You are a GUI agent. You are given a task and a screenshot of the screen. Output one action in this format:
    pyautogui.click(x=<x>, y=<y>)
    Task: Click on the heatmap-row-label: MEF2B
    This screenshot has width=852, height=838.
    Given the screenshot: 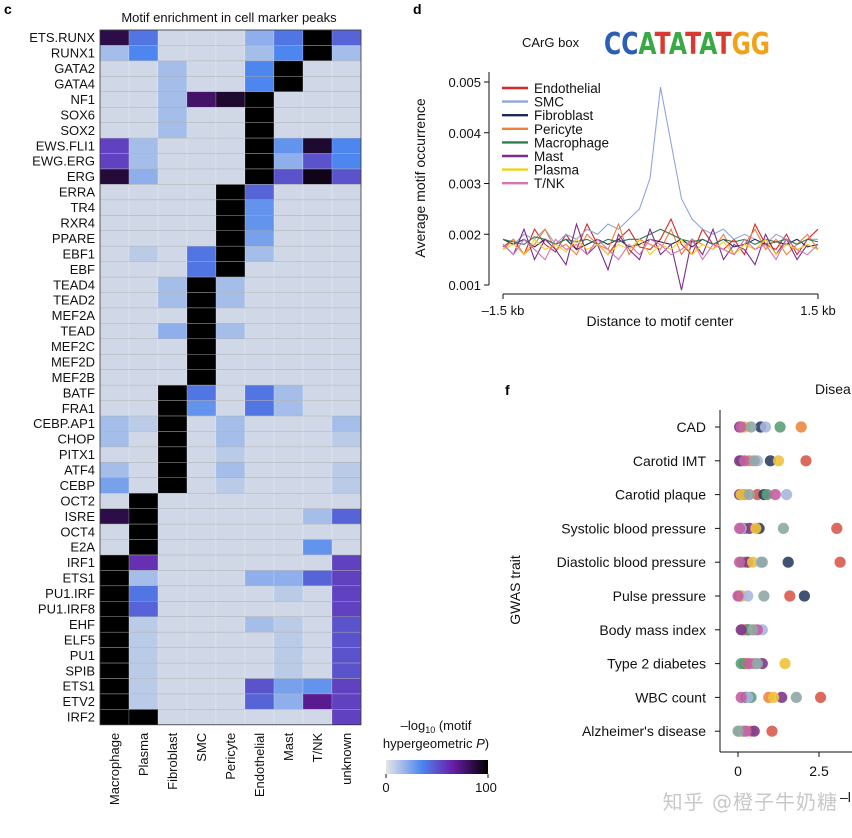 What is the action you would take?
    pyautogui.click(x=73, y=377)
    